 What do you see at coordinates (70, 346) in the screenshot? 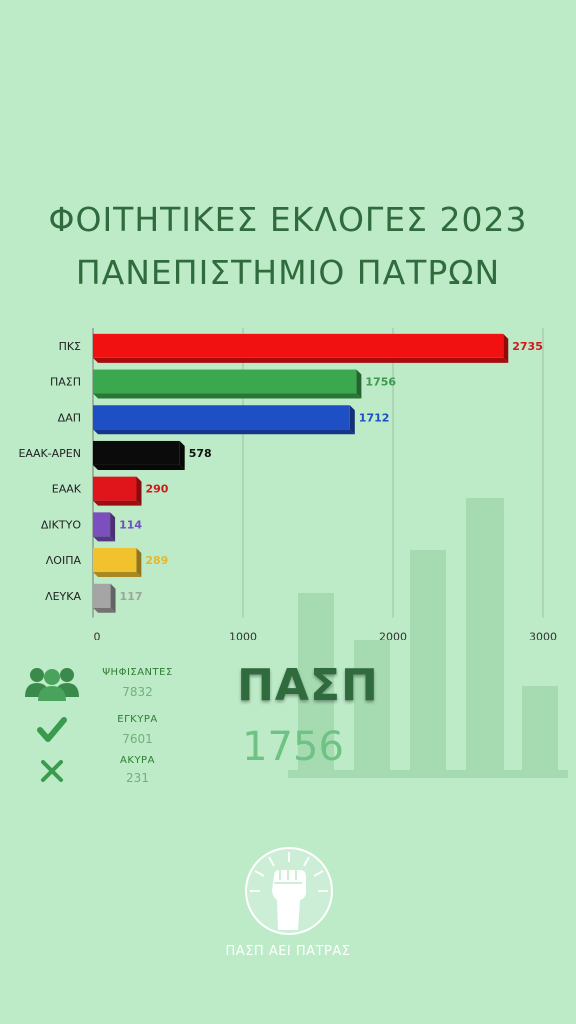
I see `category-label: ΠΚΣ` at bounding box center [70, 346].